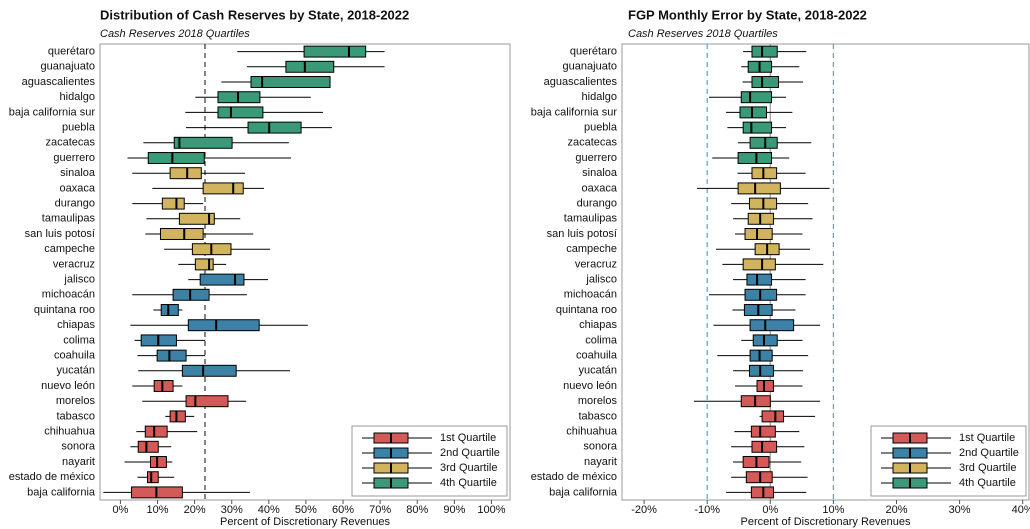  What do you see at coordinates (592, 143) in the screenshot?
I see `y-tick-label: zacatecas` at bounding box center [592, 143].